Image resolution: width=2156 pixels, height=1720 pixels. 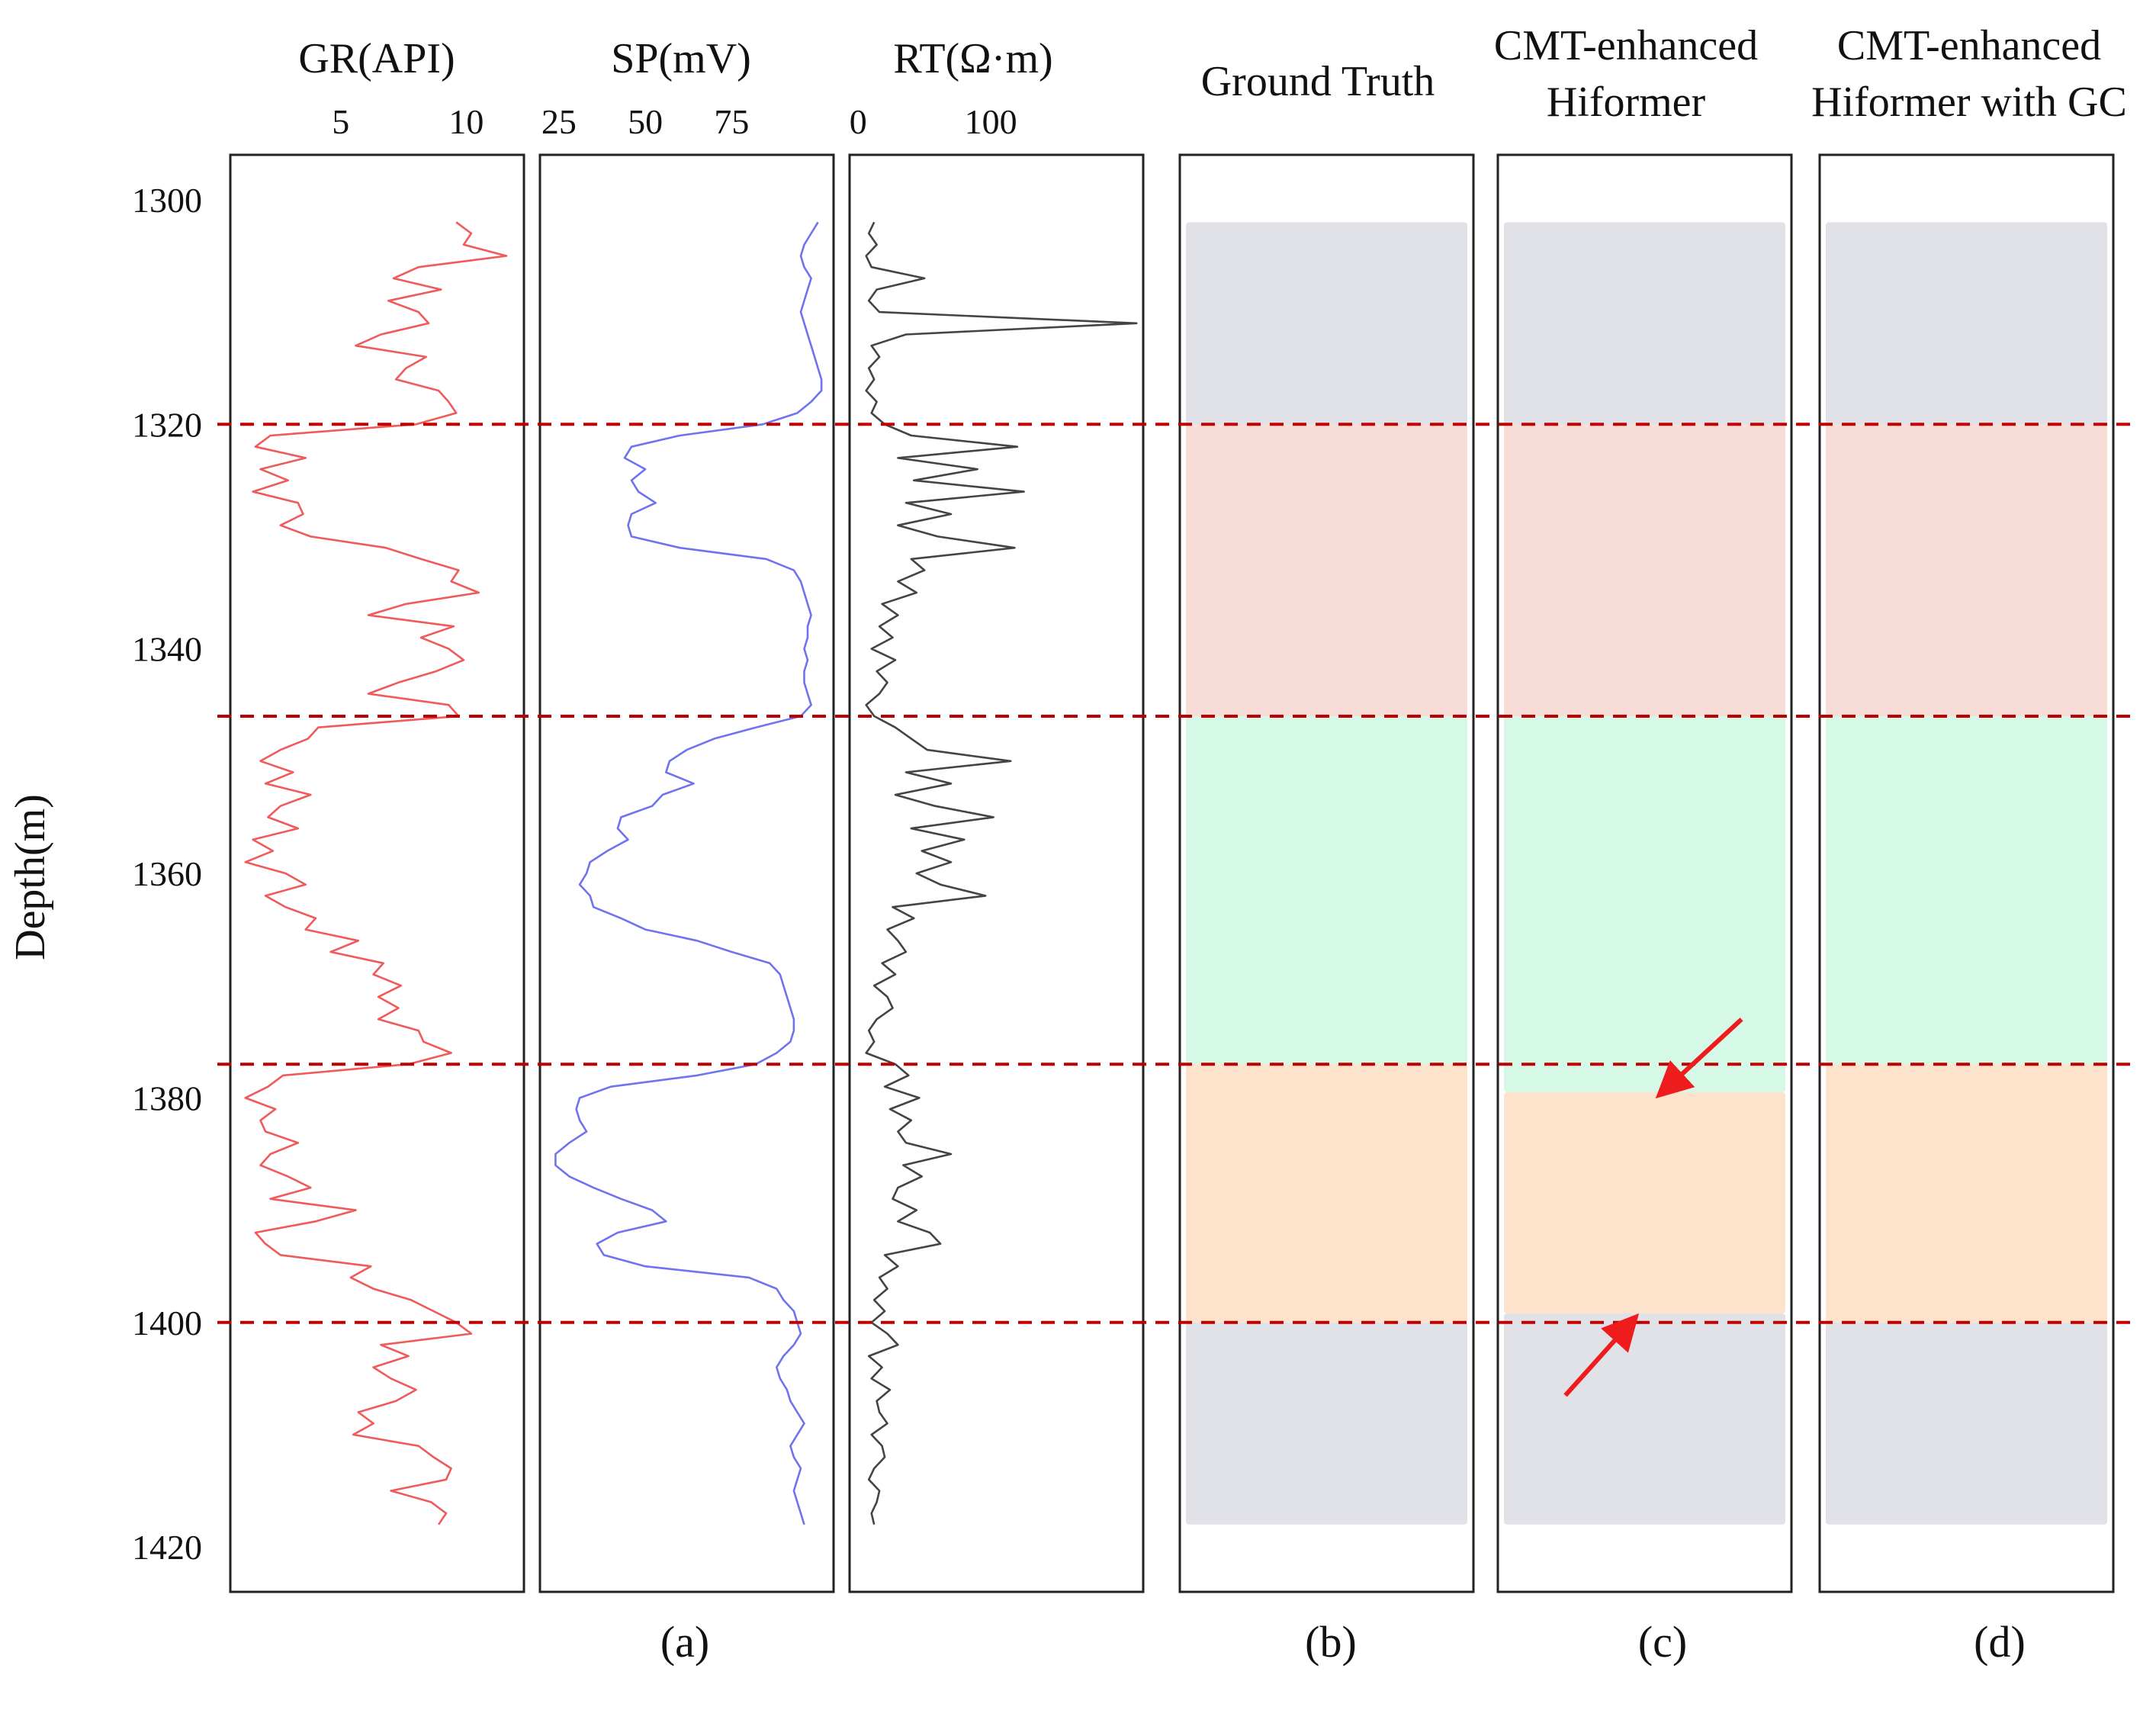 What do you see at coordinates (167, 424) in the screenshot?
I see `depth-tick-1320: 1320` at bounding box center [167, 424].